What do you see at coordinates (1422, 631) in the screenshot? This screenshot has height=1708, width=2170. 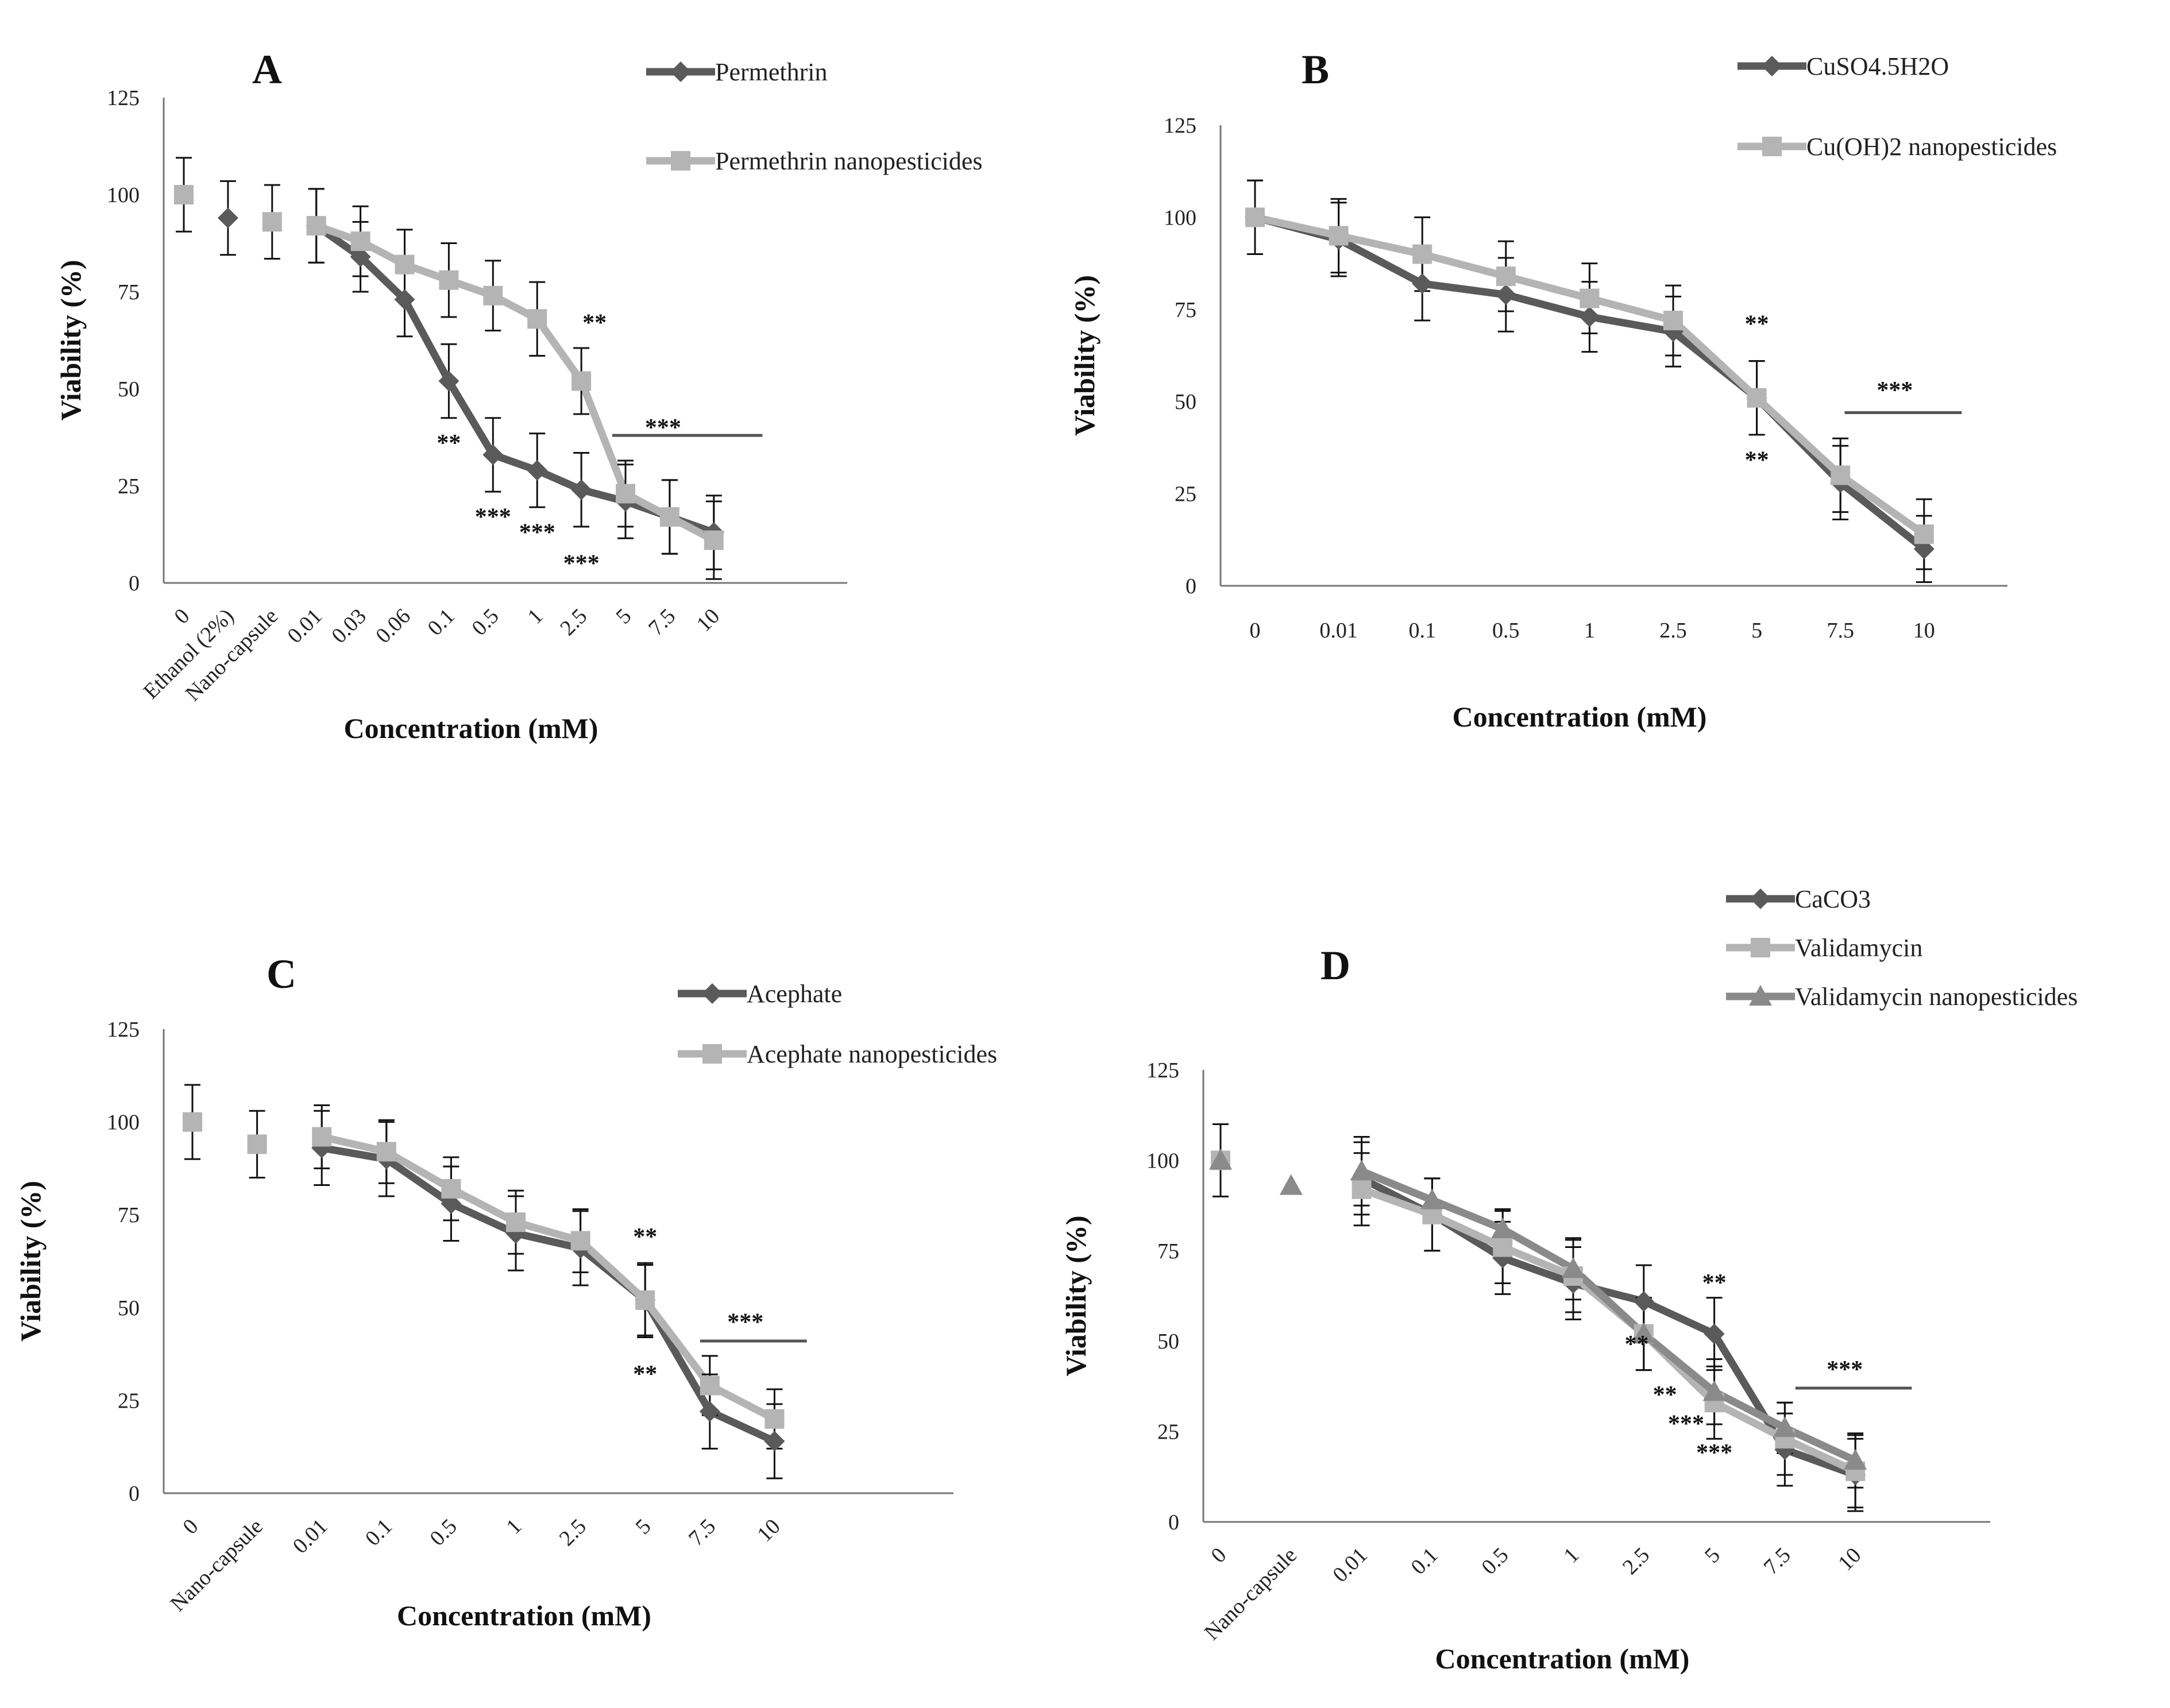 I see `x-tick-label: 0.1` at bounding box center [1422, 631].